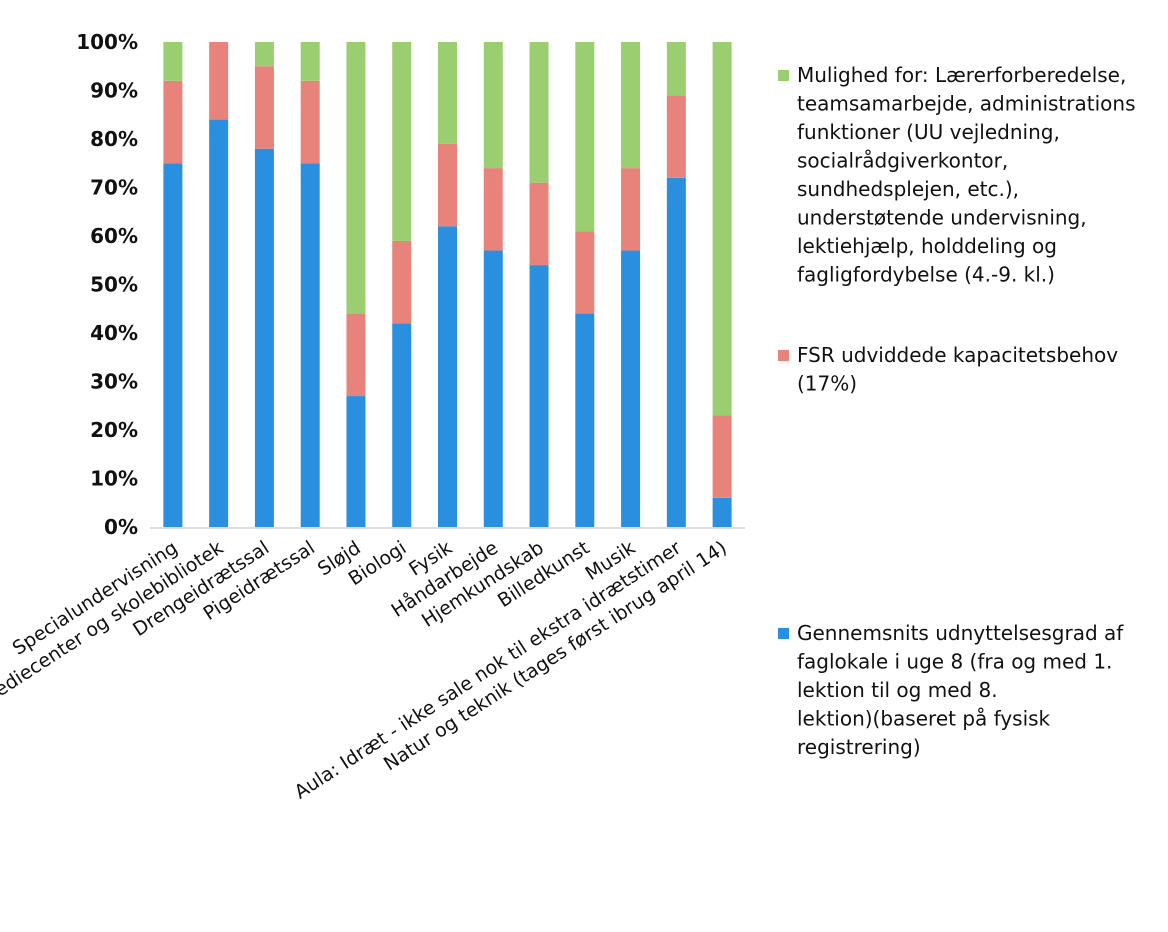 This screenshot has width=1168, height=932. What do you see at coordinates (114, 285) in the screenshot?
I see `y-tick-label: 50%` at bounding box center [114, 285].